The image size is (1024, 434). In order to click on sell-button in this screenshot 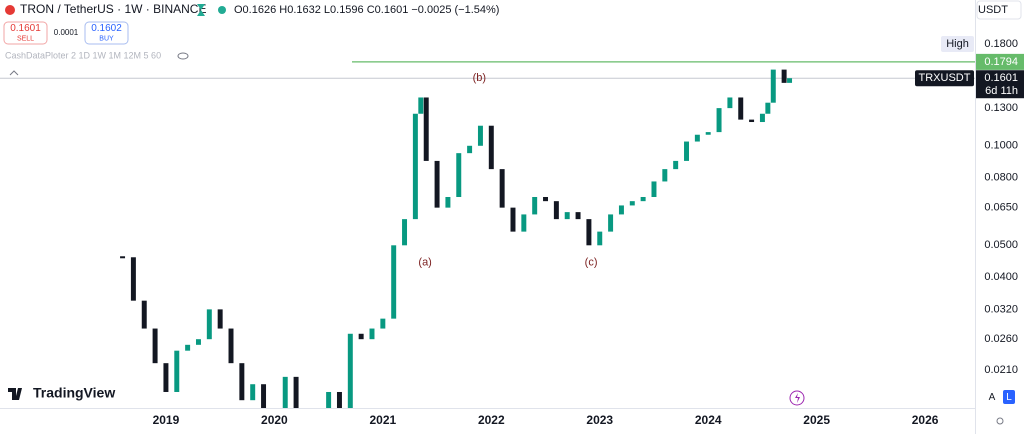, I will do `click(25, 33)`.